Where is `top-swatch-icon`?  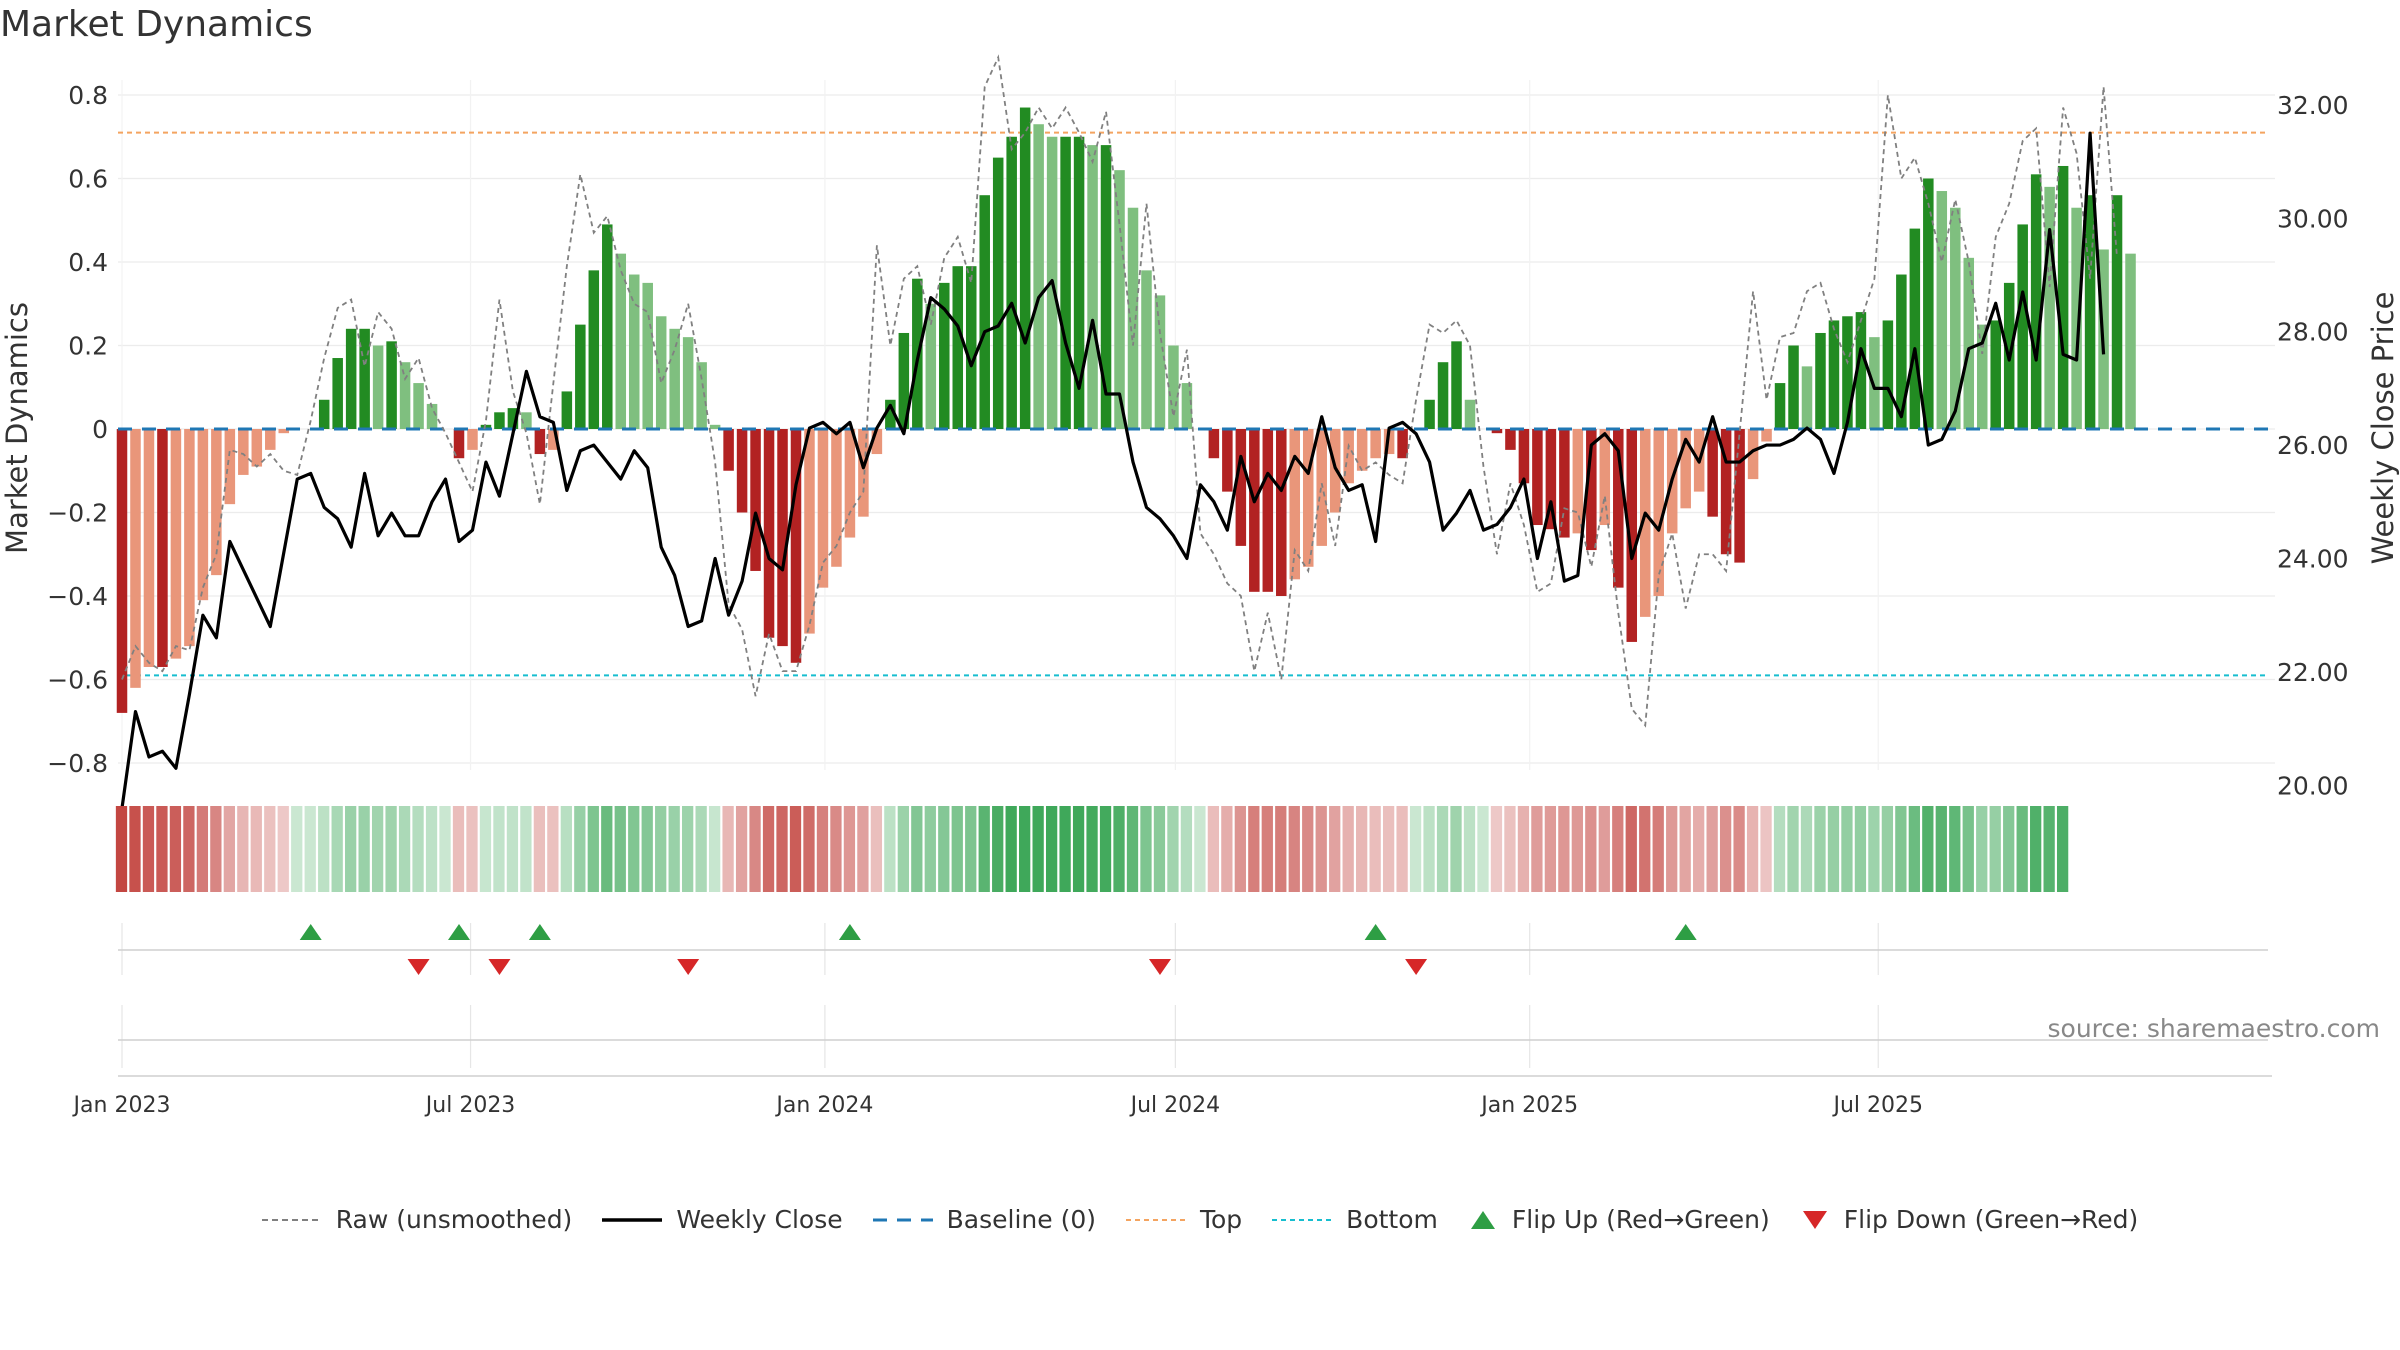
top-swatch-icon is located at coordinates (1155, 1219).